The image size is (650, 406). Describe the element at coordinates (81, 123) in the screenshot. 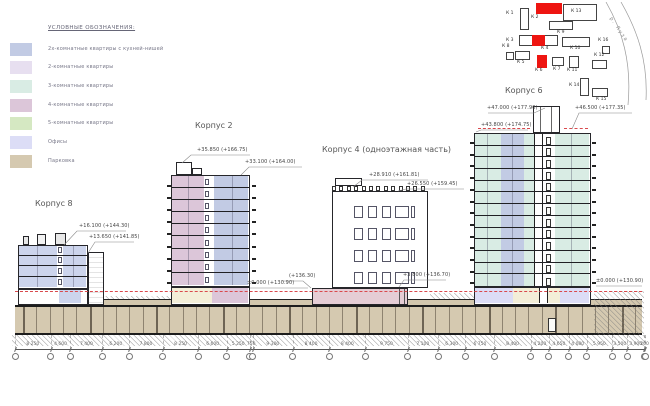

I see `legend-item-label: 5-комнатные квартиры` at that location.